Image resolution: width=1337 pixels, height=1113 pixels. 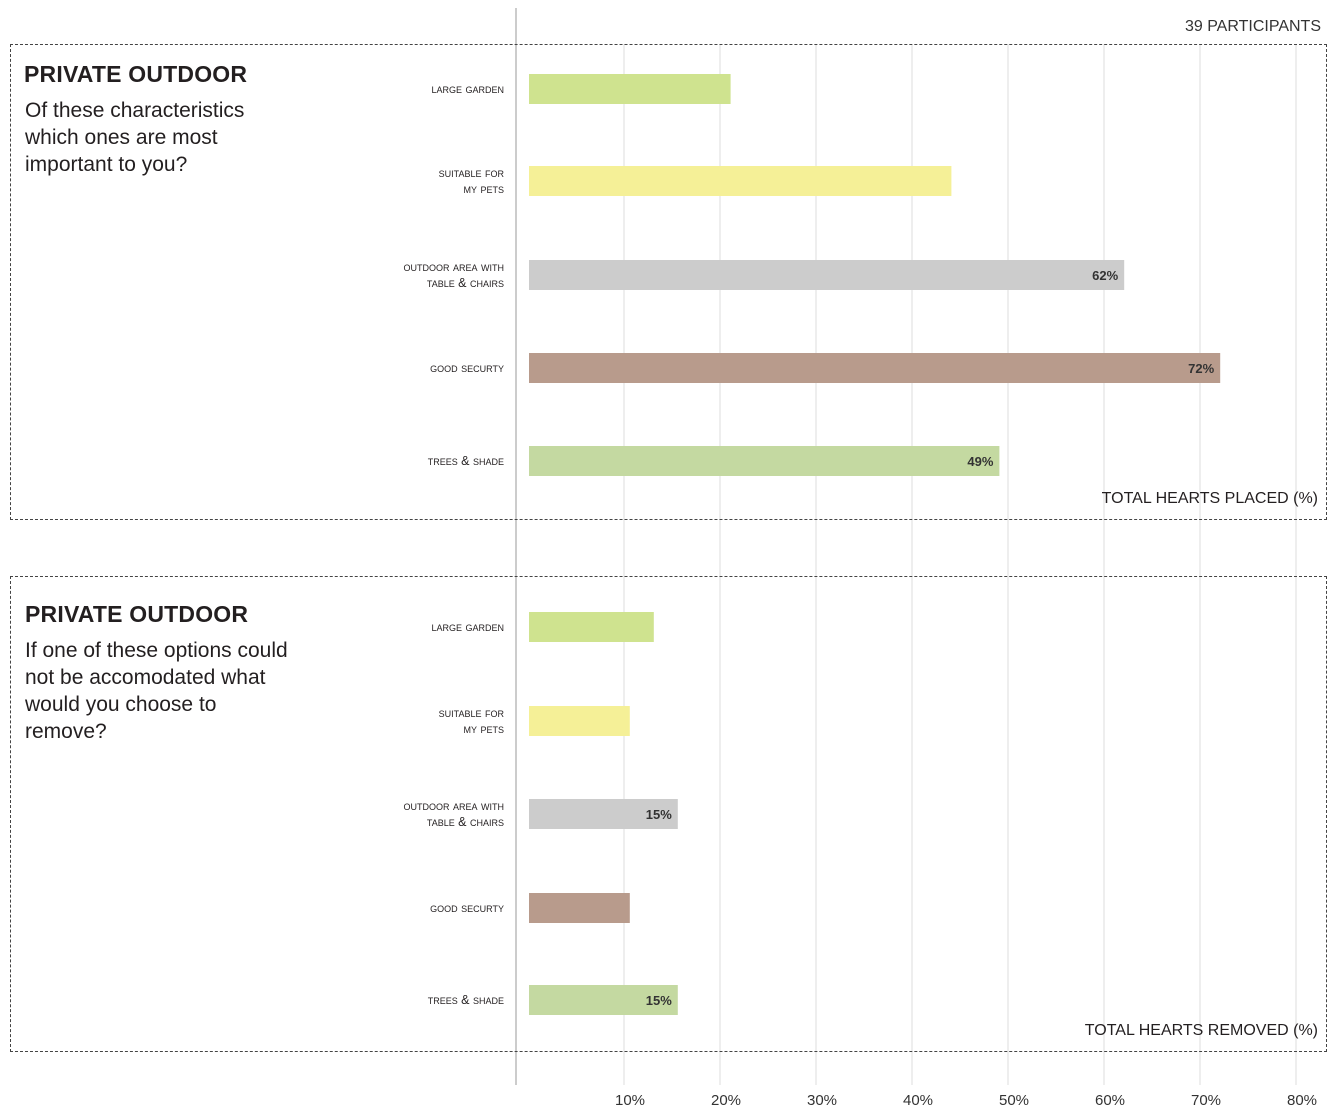 I want to click on bar-value-label: 62%, so click(x=1105, y=275).